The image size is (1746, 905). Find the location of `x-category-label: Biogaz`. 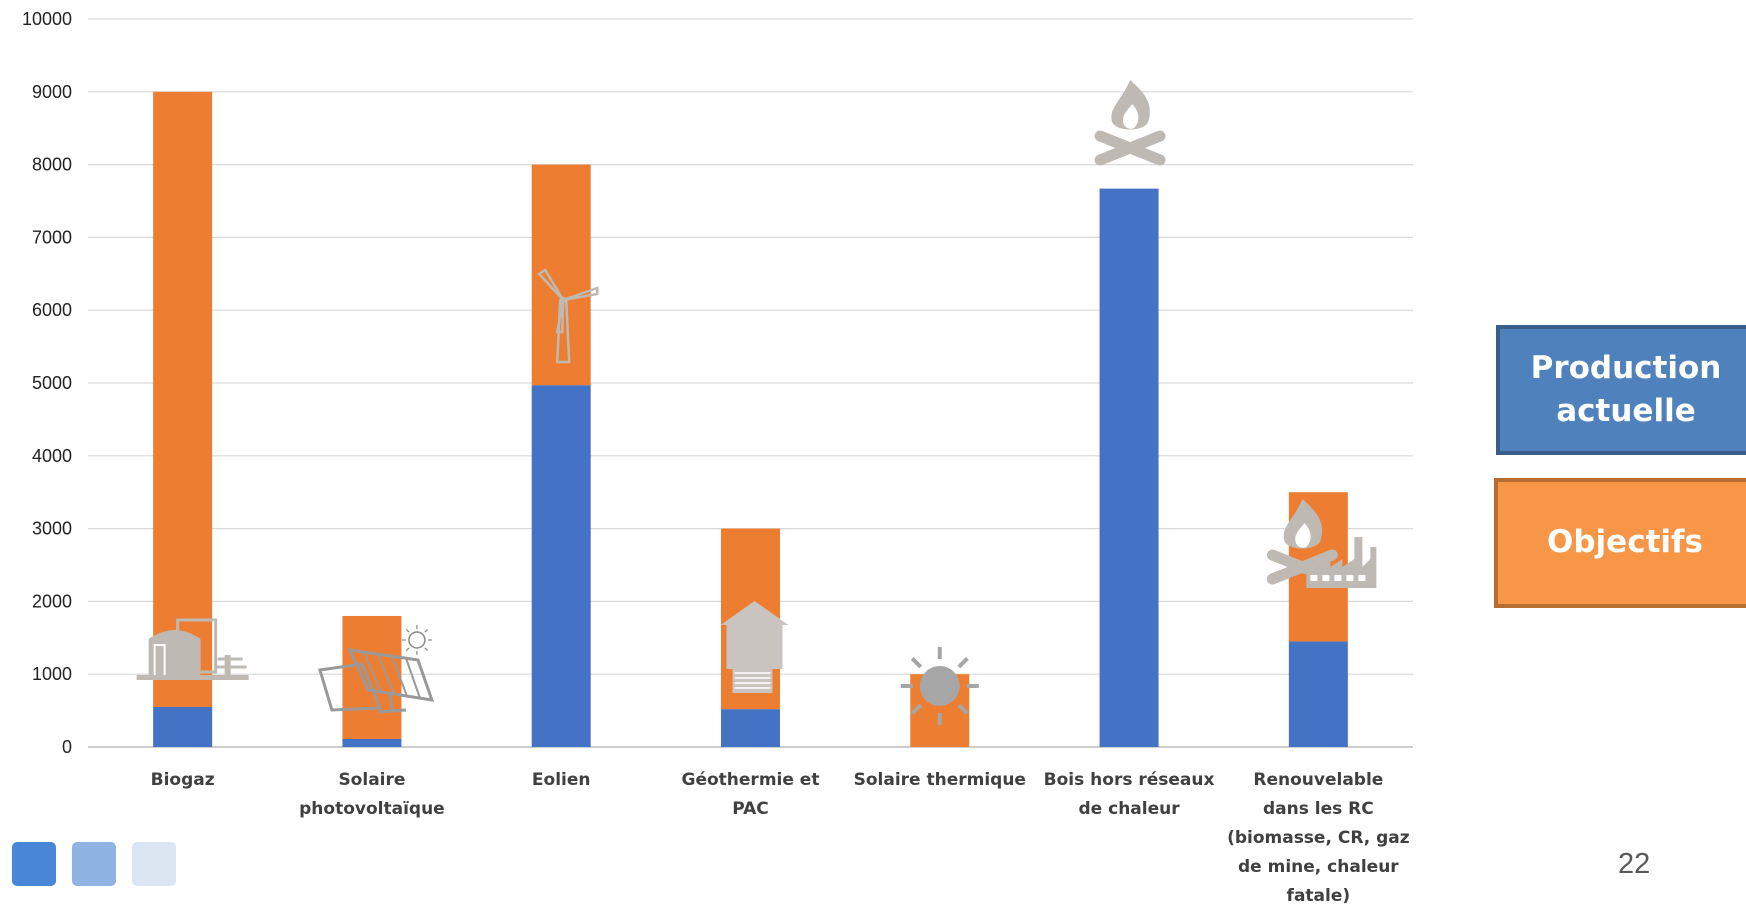

x-category-label: Biogaz is located at coordinates (183, 780).